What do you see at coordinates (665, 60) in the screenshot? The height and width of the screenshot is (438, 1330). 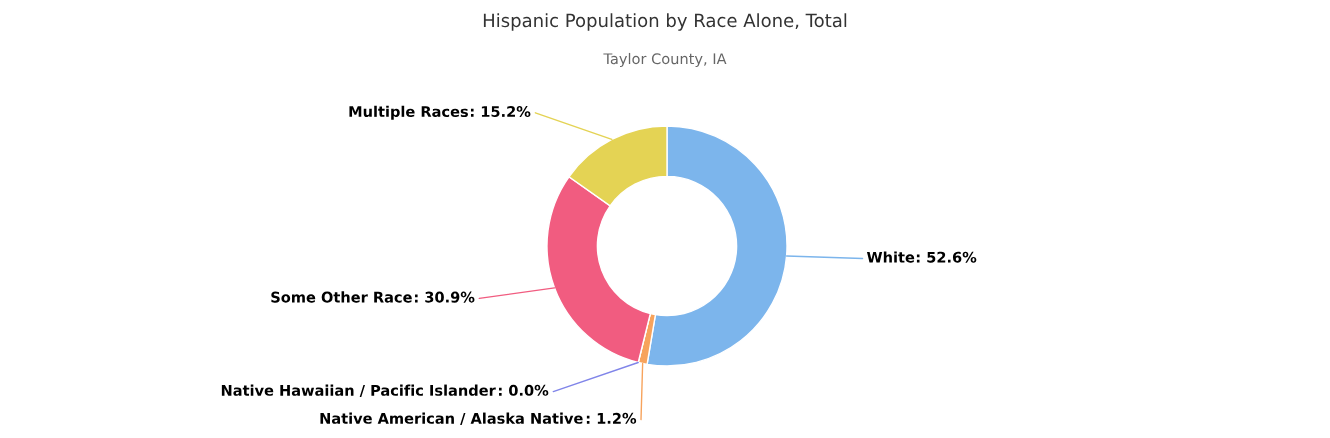 I see `chart-subtitle: Taylor County, IA` at bounding box center [665, 60].